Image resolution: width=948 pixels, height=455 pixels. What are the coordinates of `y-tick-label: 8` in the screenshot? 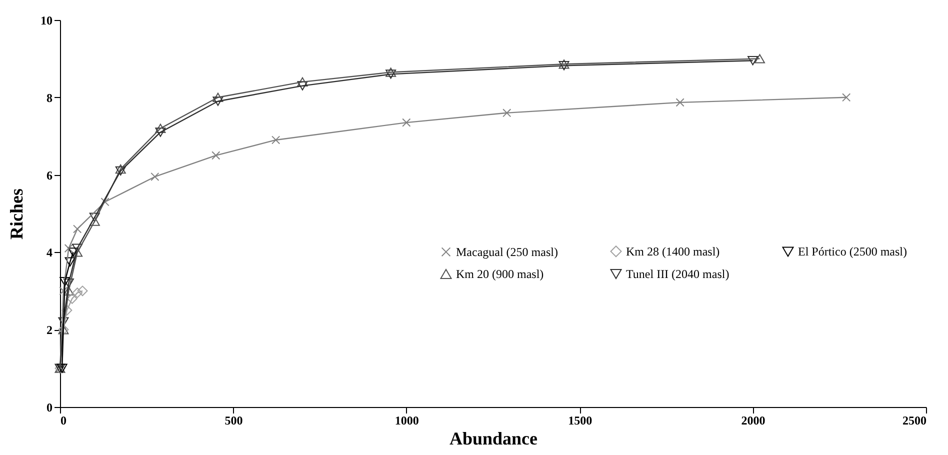 It's located at (49, 97).